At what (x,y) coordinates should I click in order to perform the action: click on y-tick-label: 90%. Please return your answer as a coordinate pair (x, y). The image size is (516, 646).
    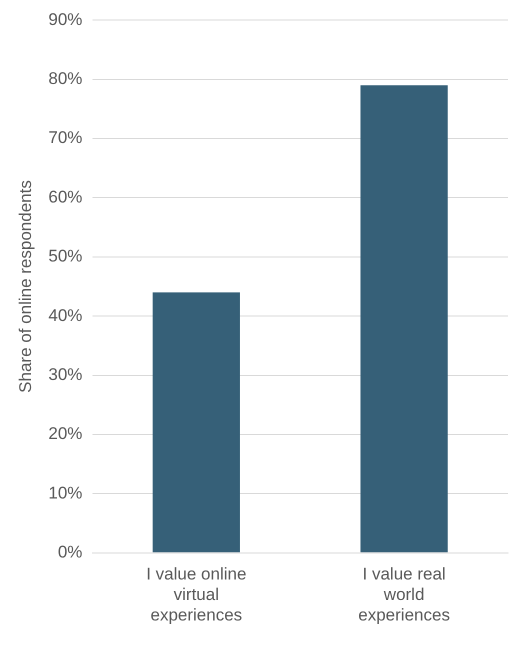
    Looking at the image, I should click on (65, 19).